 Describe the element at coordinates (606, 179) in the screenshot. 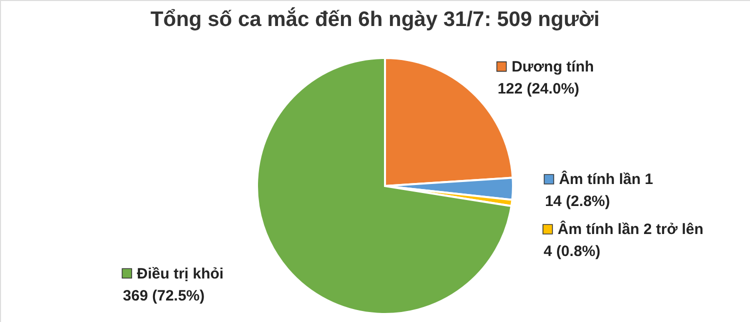

I see `legend-label: Âm tính lần 1` at that location.